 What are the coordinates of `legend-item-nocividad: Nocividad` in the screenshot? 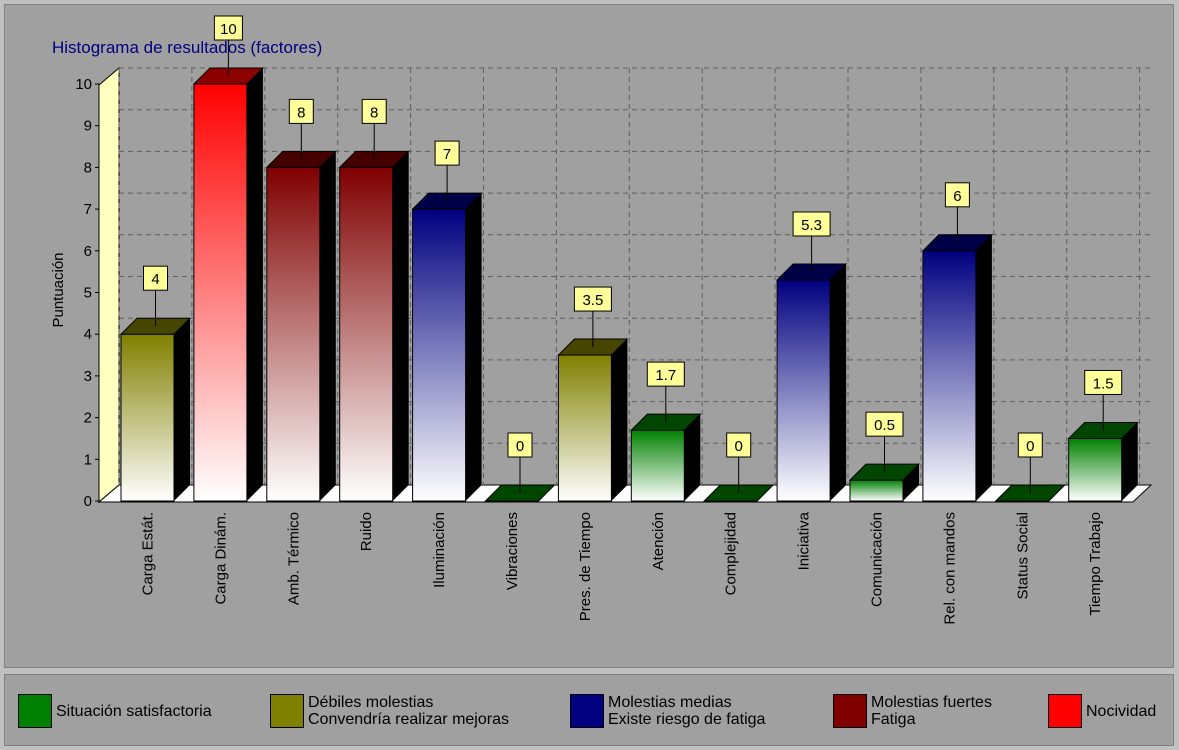 It's located at (1102, 711).